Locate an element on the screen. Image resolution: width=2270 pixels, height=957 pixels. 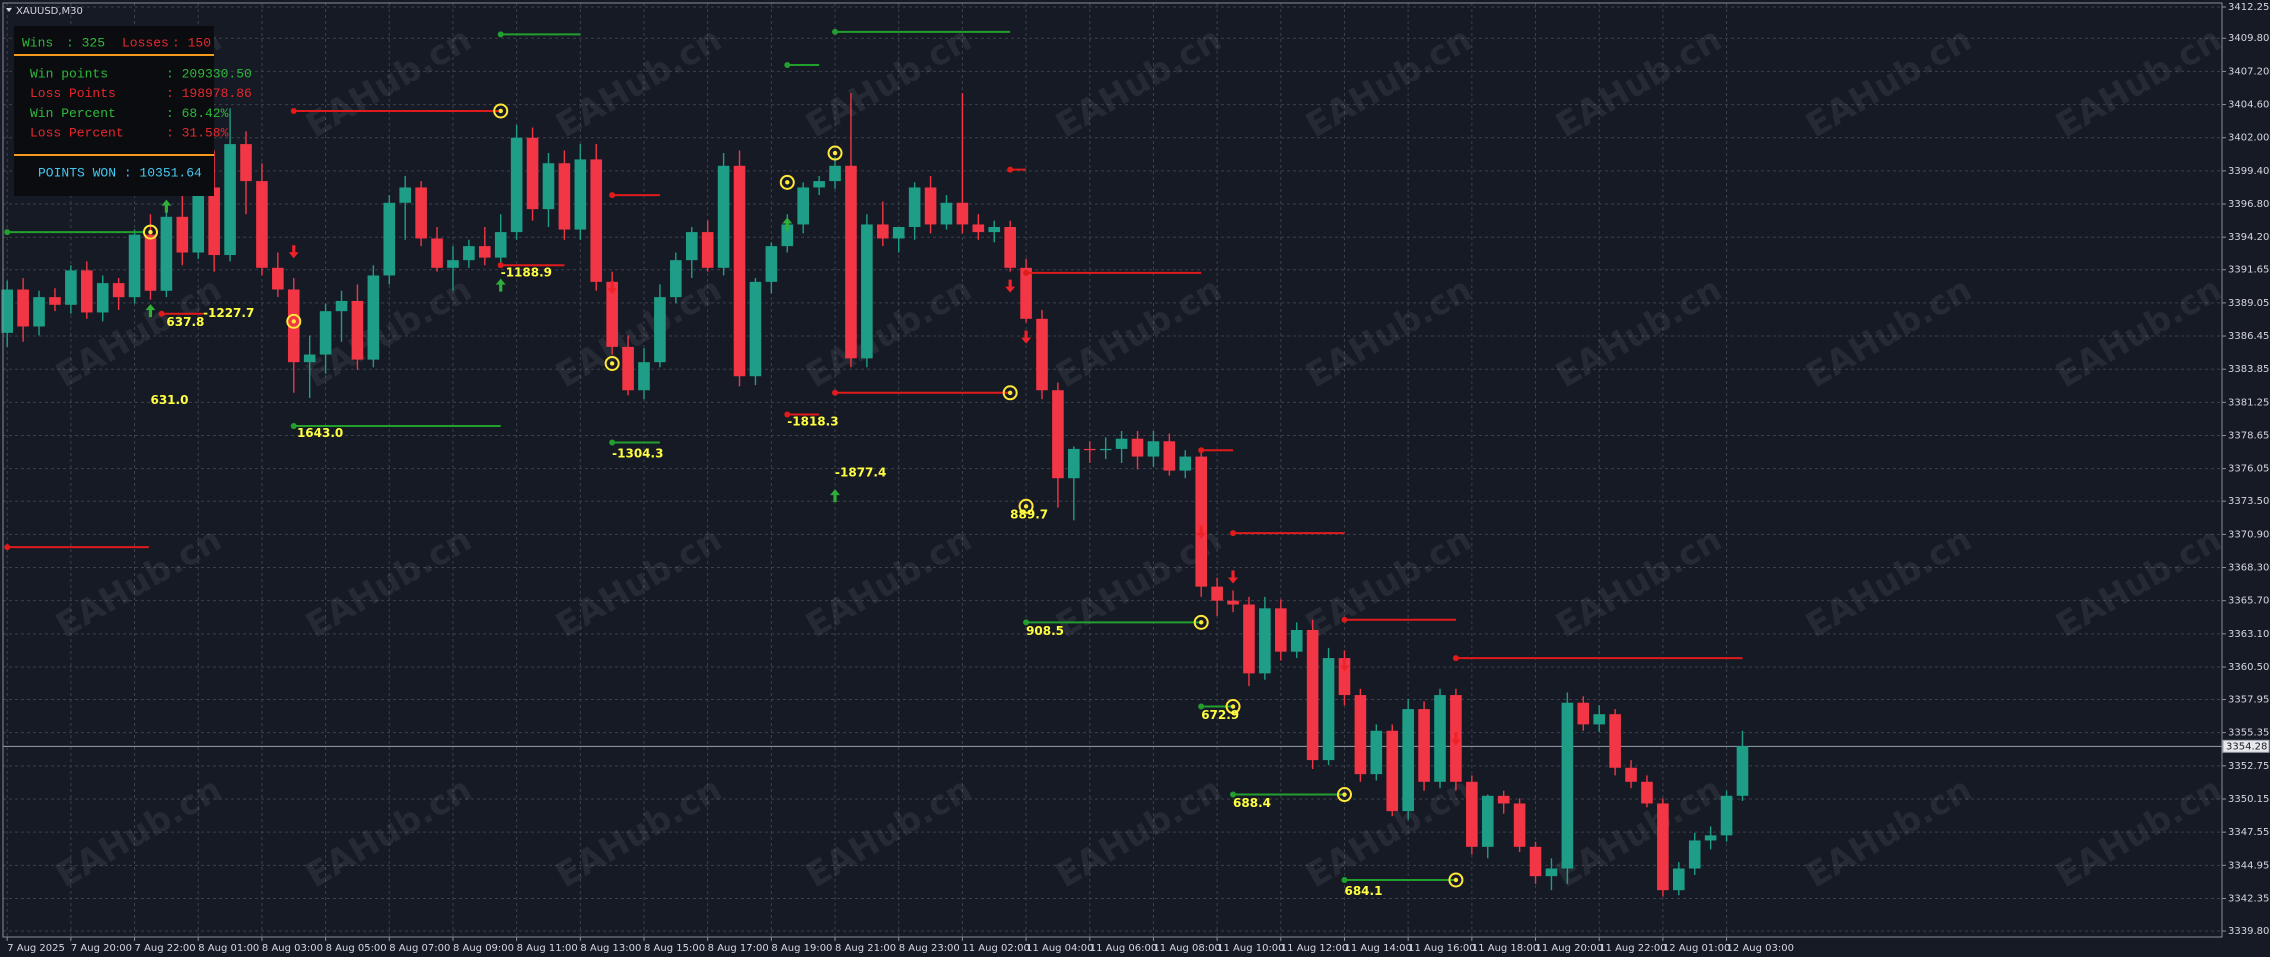
trade-result-label: -1188.9 is located at coordinates (526, 272).